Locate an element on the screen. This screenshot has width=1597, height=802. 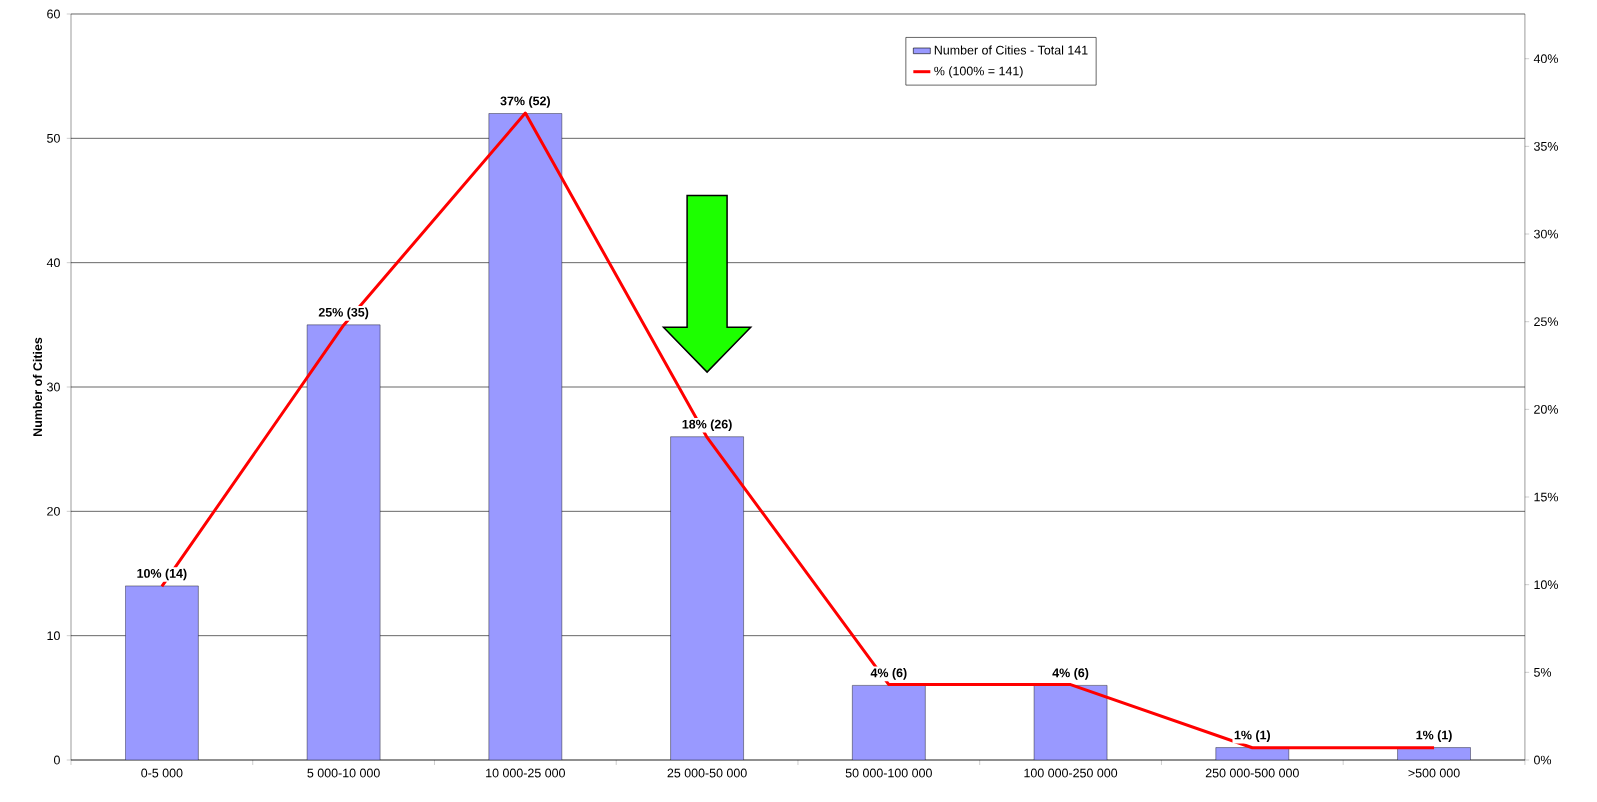
y2-tick-label: 30% is located at coordinates (1545, 234).